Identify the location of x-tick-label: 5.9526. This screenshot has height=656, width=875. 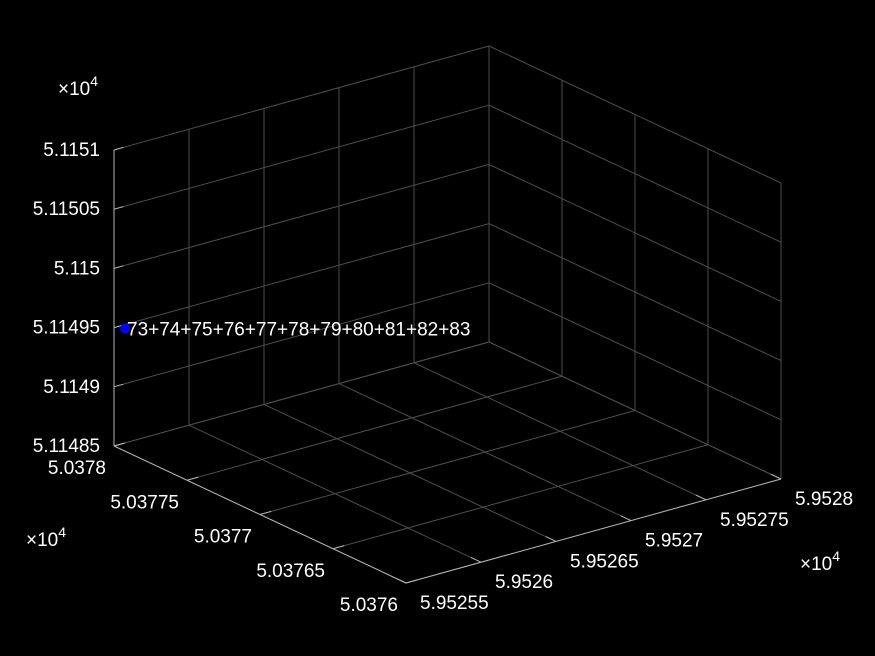
(524, 582).